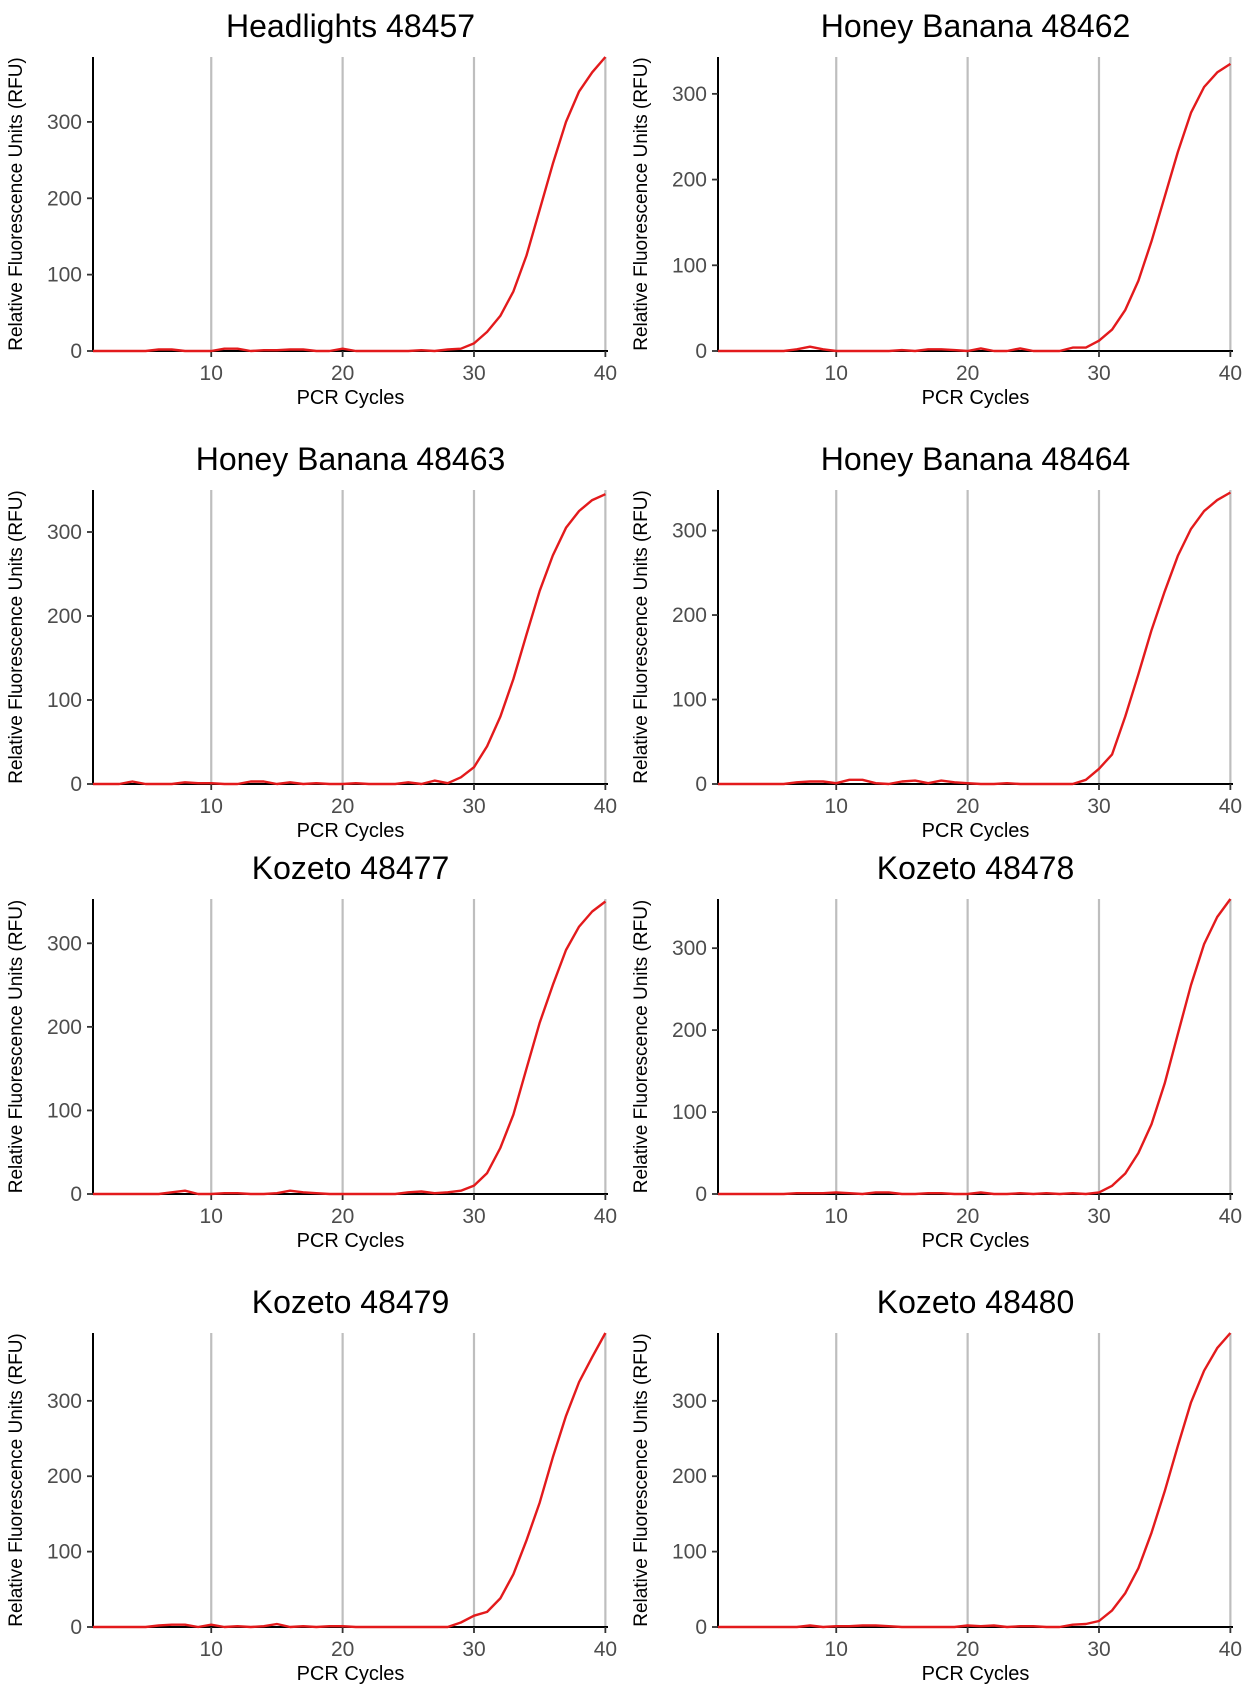 The height and width of the screenshot is (1685, 1252). I want to click on panel-title: Kozeto 48477, so click(351, 868).